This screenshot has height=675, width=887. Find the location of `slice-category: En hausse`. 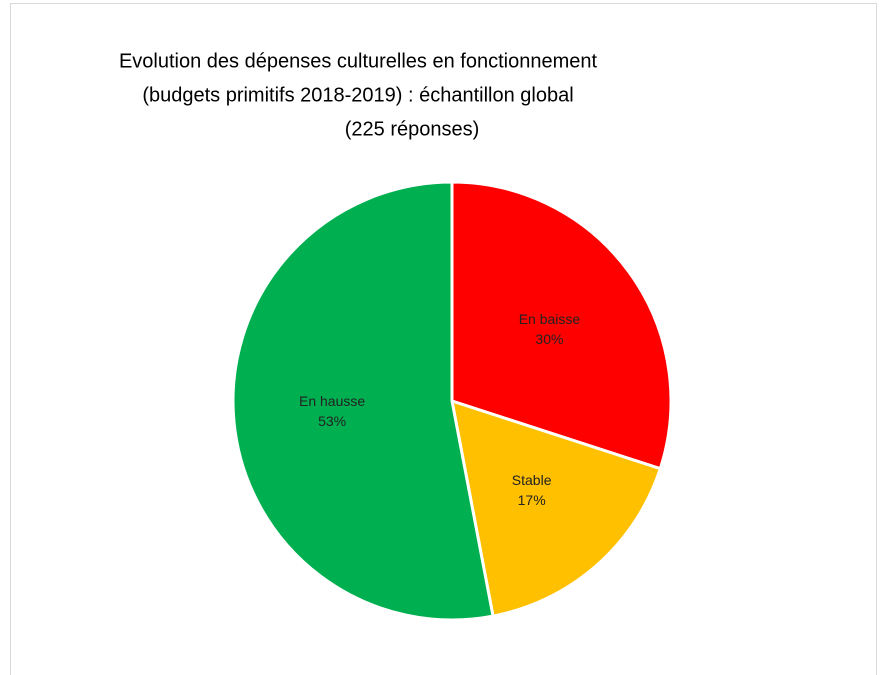

slice-category: En hausse is located at coordinates (332, 401).